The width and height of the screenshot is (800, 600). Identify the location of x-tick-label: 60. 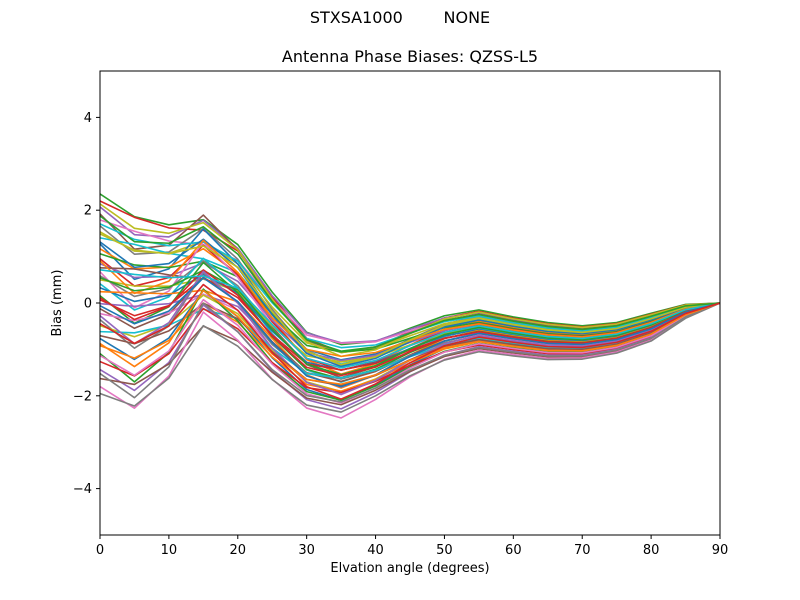
(513, 550).